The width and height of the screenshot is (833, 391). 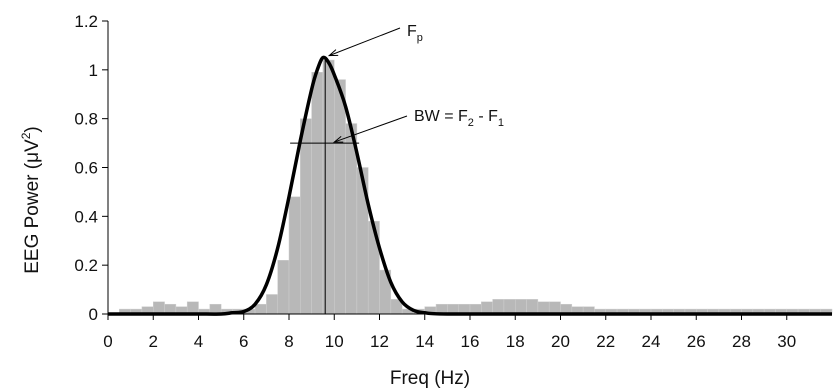 I want to click on y-axis-title: EEG Power (μV2), so click(x=31, y=200).